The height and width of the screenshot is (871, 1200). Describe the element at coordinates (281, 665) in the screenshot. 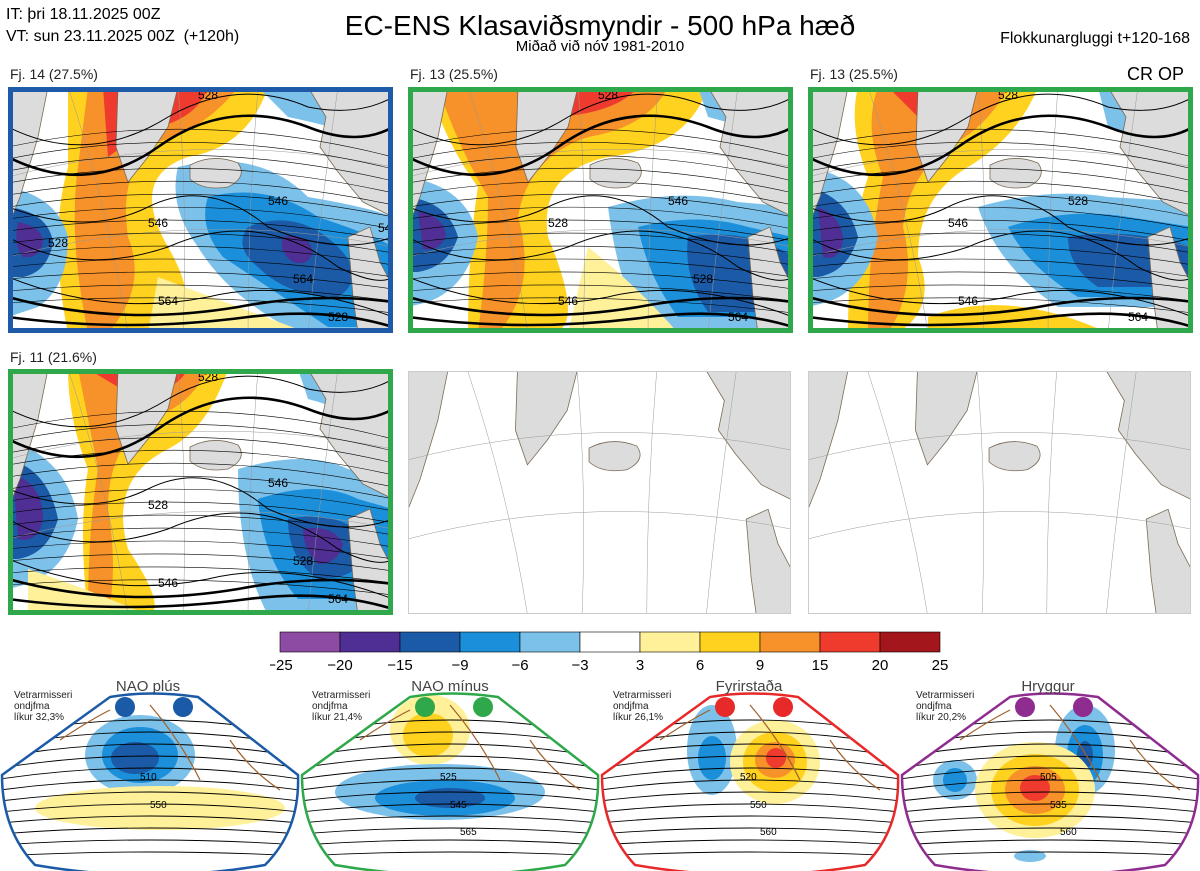

I see `colorbar-tick-label: −25` at that location.